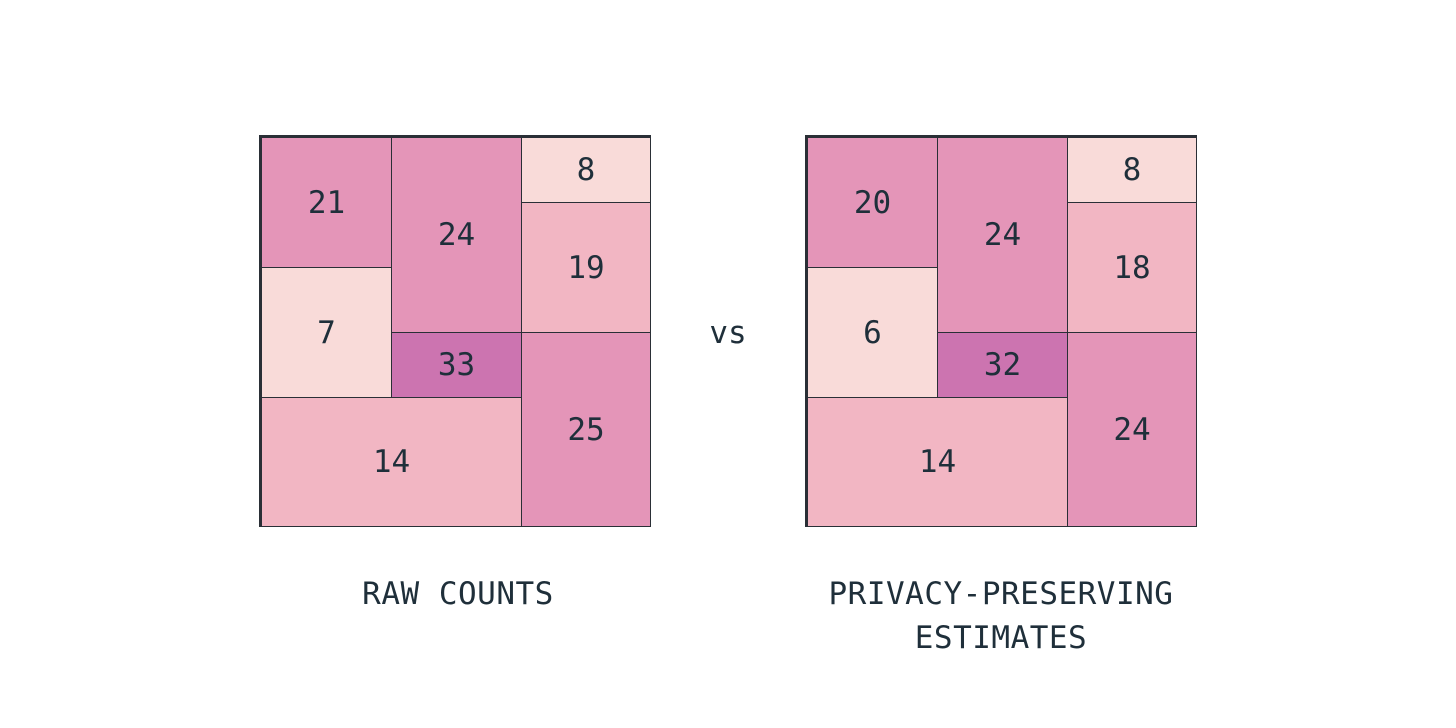  I want to click on raw-counts-caption: RAW COUNTS, so click(458, 594).